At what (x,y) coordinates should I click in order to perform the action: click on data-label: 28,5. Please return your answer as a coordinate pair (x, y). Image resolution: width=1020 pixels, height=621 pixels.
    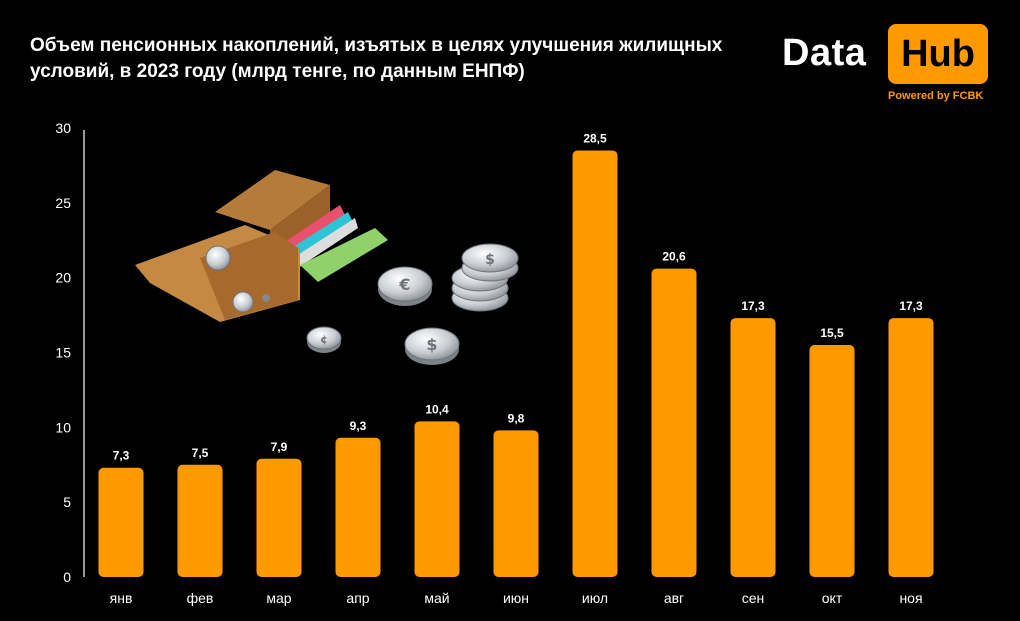
    Looking at the image, I should click on (595, 138).